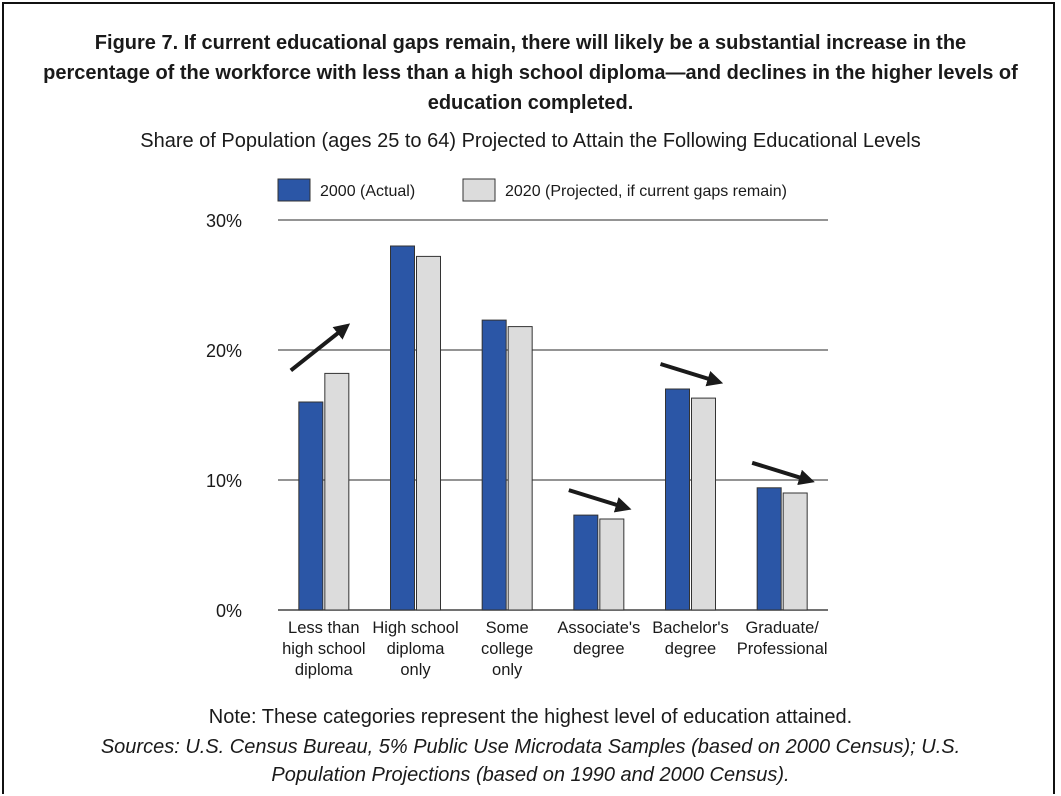 This screenshot has width=1061, height=796. What do you see at coordinates (507, 628) in the screenshot?
I see `x-tick-label: Some` at bounding box center [507, 628].